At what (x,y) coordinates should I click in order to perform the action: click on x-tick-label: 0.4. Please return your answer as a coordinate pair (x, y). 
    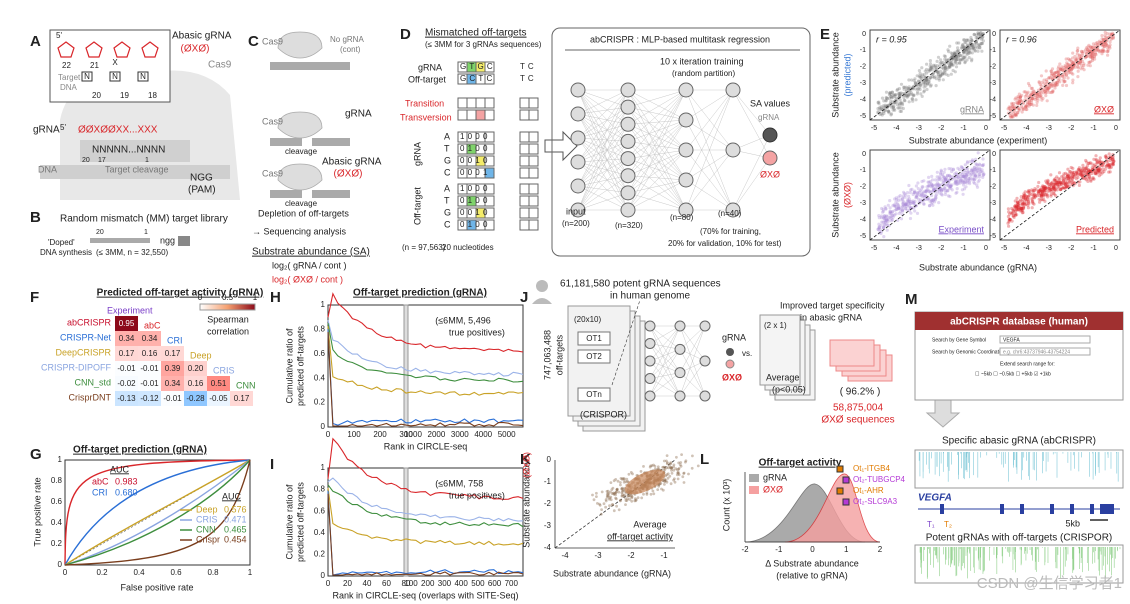
    Looking at the image, I should click on (139, 572).